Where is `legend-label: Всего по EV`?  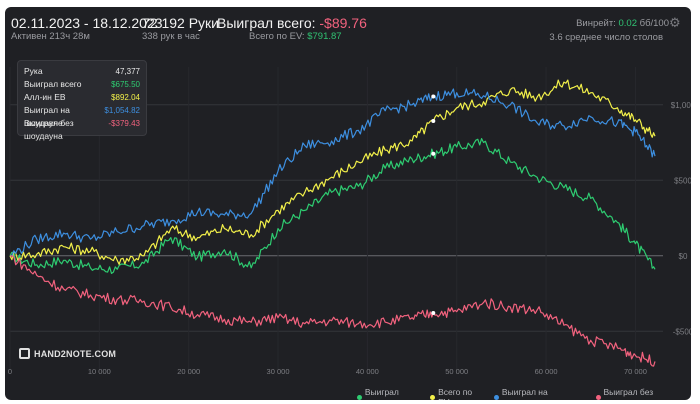 legend-label: Всего по EV is located at coordinates (455, 393).